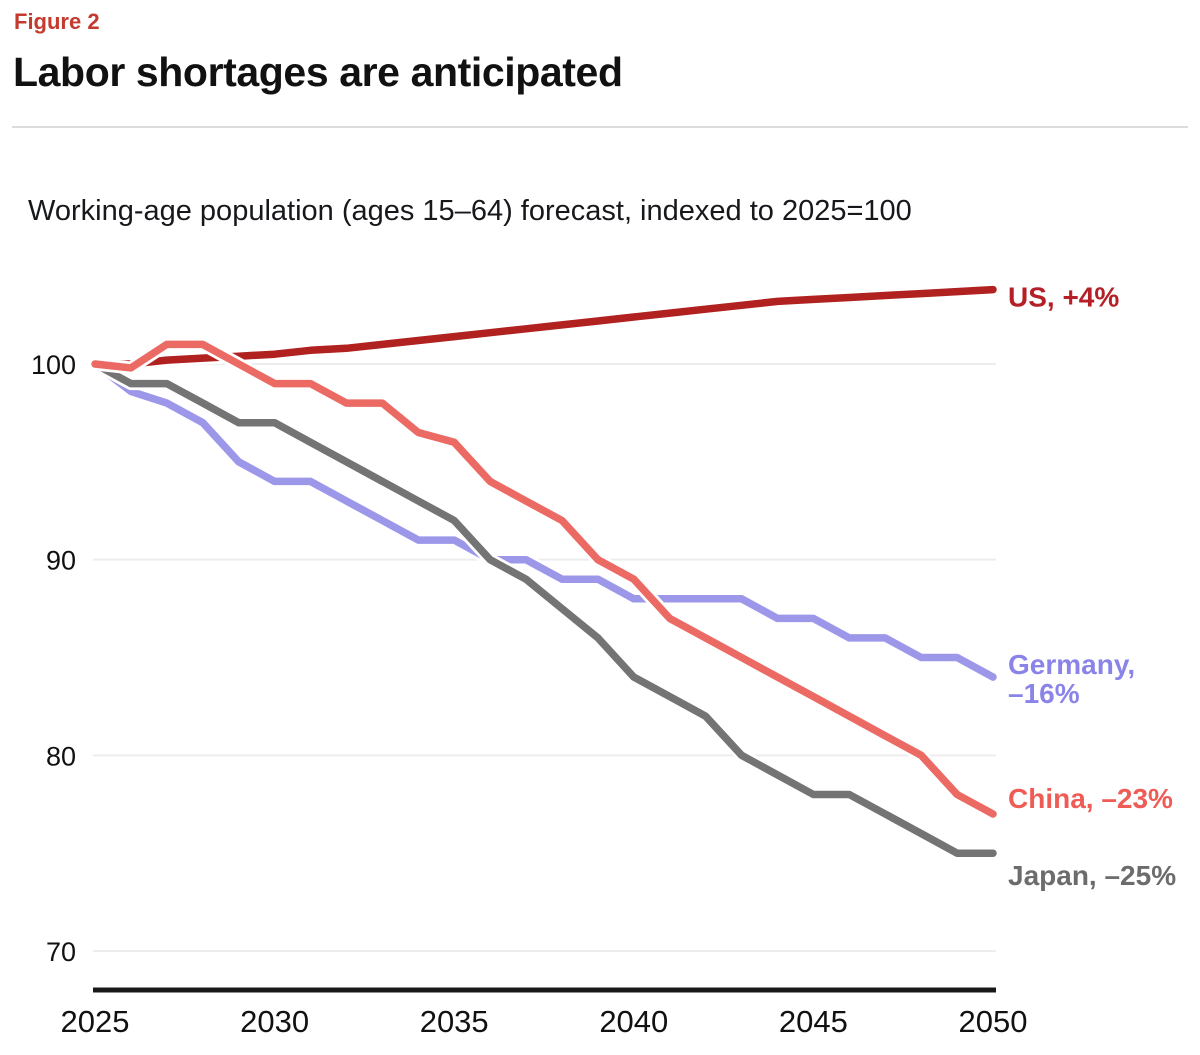  What do you see at coordinates (318, 72) in the screenshot?
I see `page-title: Labor shortages are anticipated` at bounding box center [318, 72].